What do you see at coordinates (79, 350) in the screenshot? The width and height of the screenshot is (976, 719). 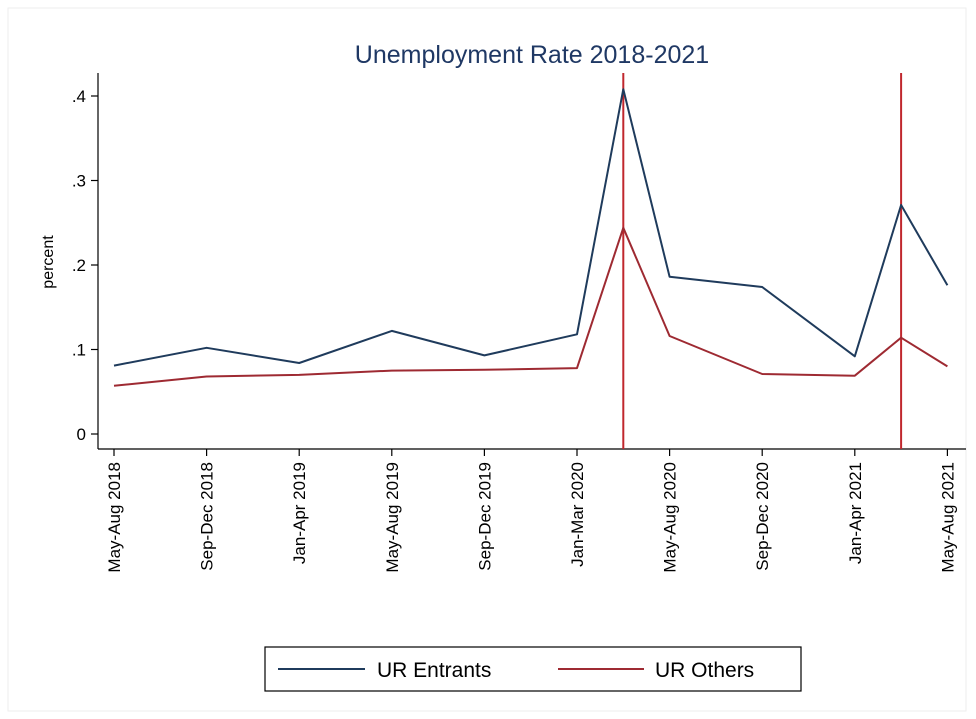 I see `y-tick-label: .1` at bounding box center [79, 350].